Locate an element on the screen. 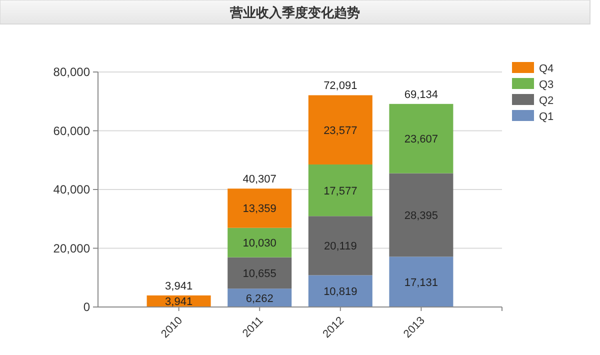 The image size is (600, 355). data-label: 6,262 is located at coordinates (260, 298).